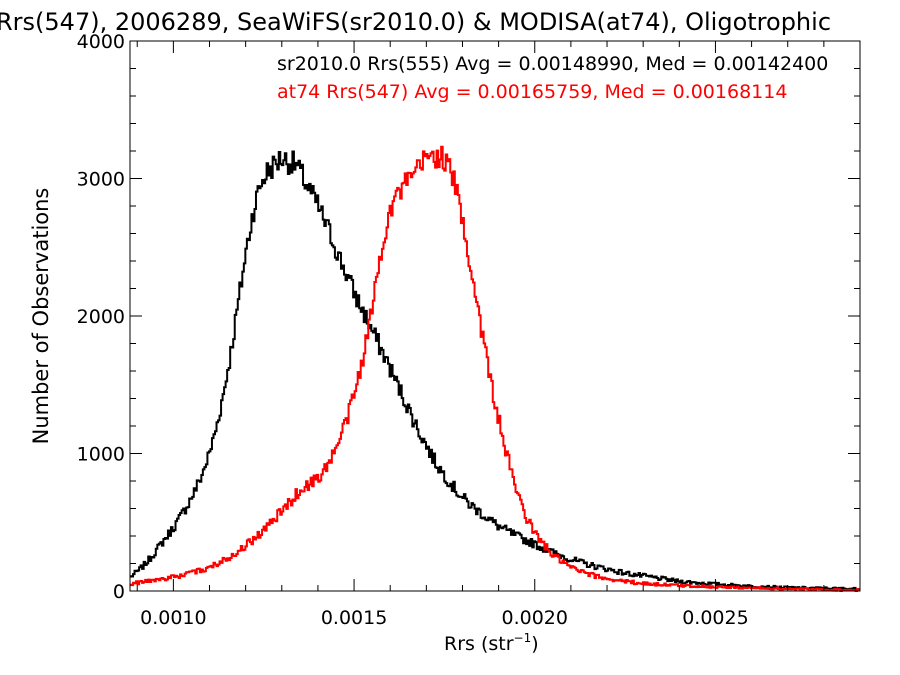 This screenshot has width=900, height=675. What do you see at coordinates (101, 180) in the screenshot?
I see `y-tick-label: 3000` at bounding box center [101, 180].